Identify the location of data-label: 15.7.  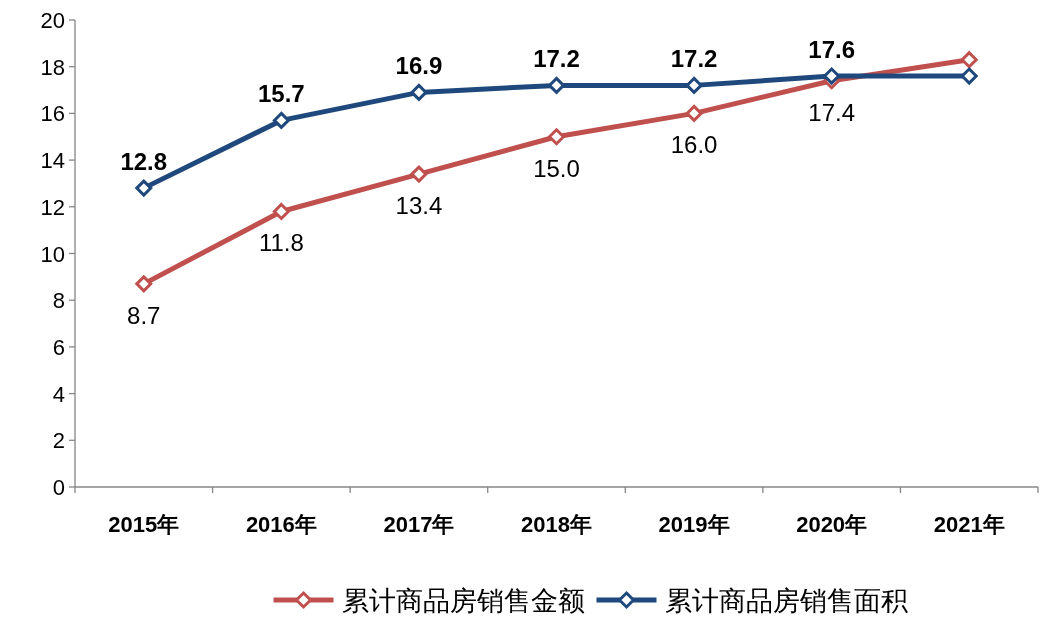
(281, 94).